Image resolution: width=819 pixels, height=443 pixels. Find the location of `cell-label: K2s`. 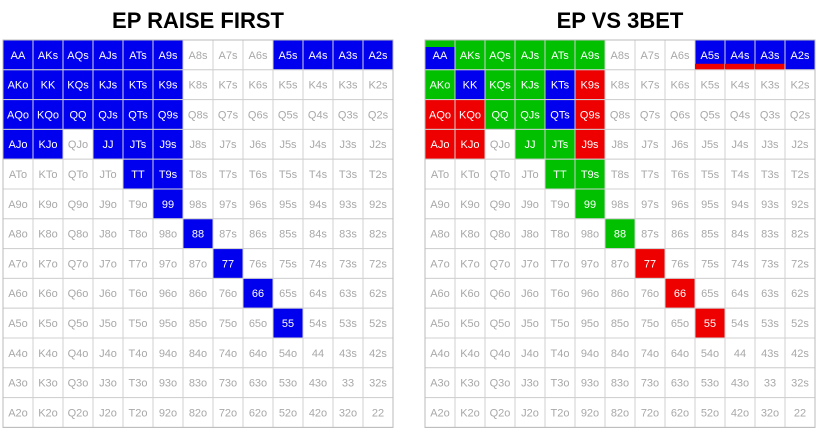

cell-label: K2s is located at coordinates (800, 86).